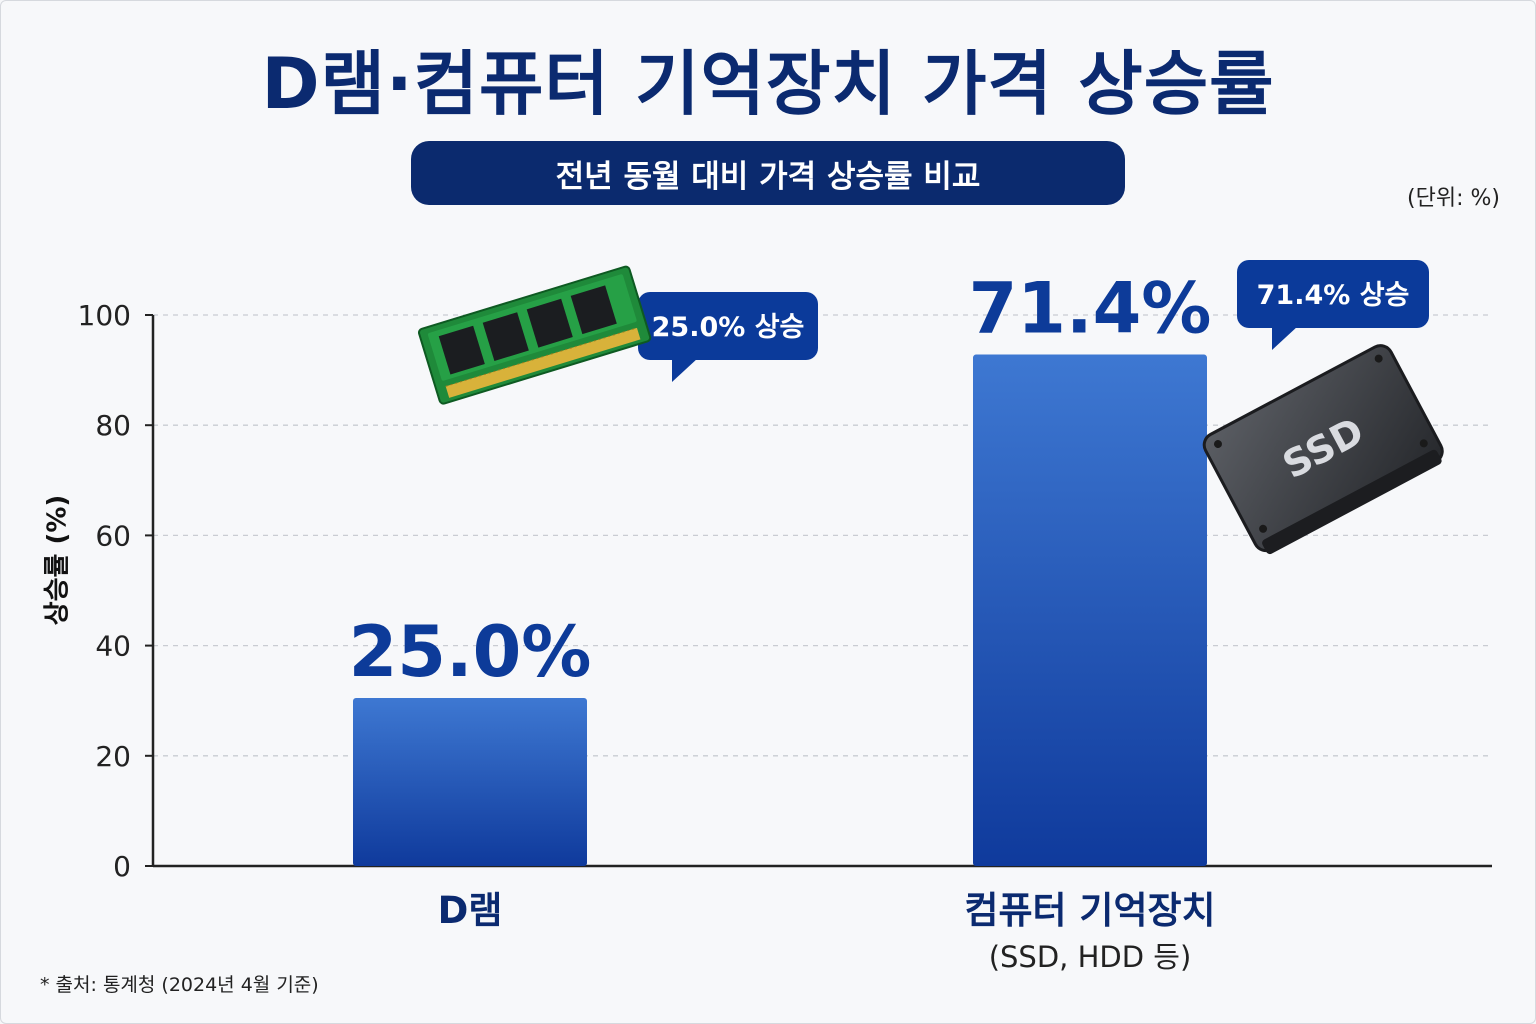 This screenshot has height=1024, width=1536. I want to click on y-tick-label: 0, so click(122, 866).